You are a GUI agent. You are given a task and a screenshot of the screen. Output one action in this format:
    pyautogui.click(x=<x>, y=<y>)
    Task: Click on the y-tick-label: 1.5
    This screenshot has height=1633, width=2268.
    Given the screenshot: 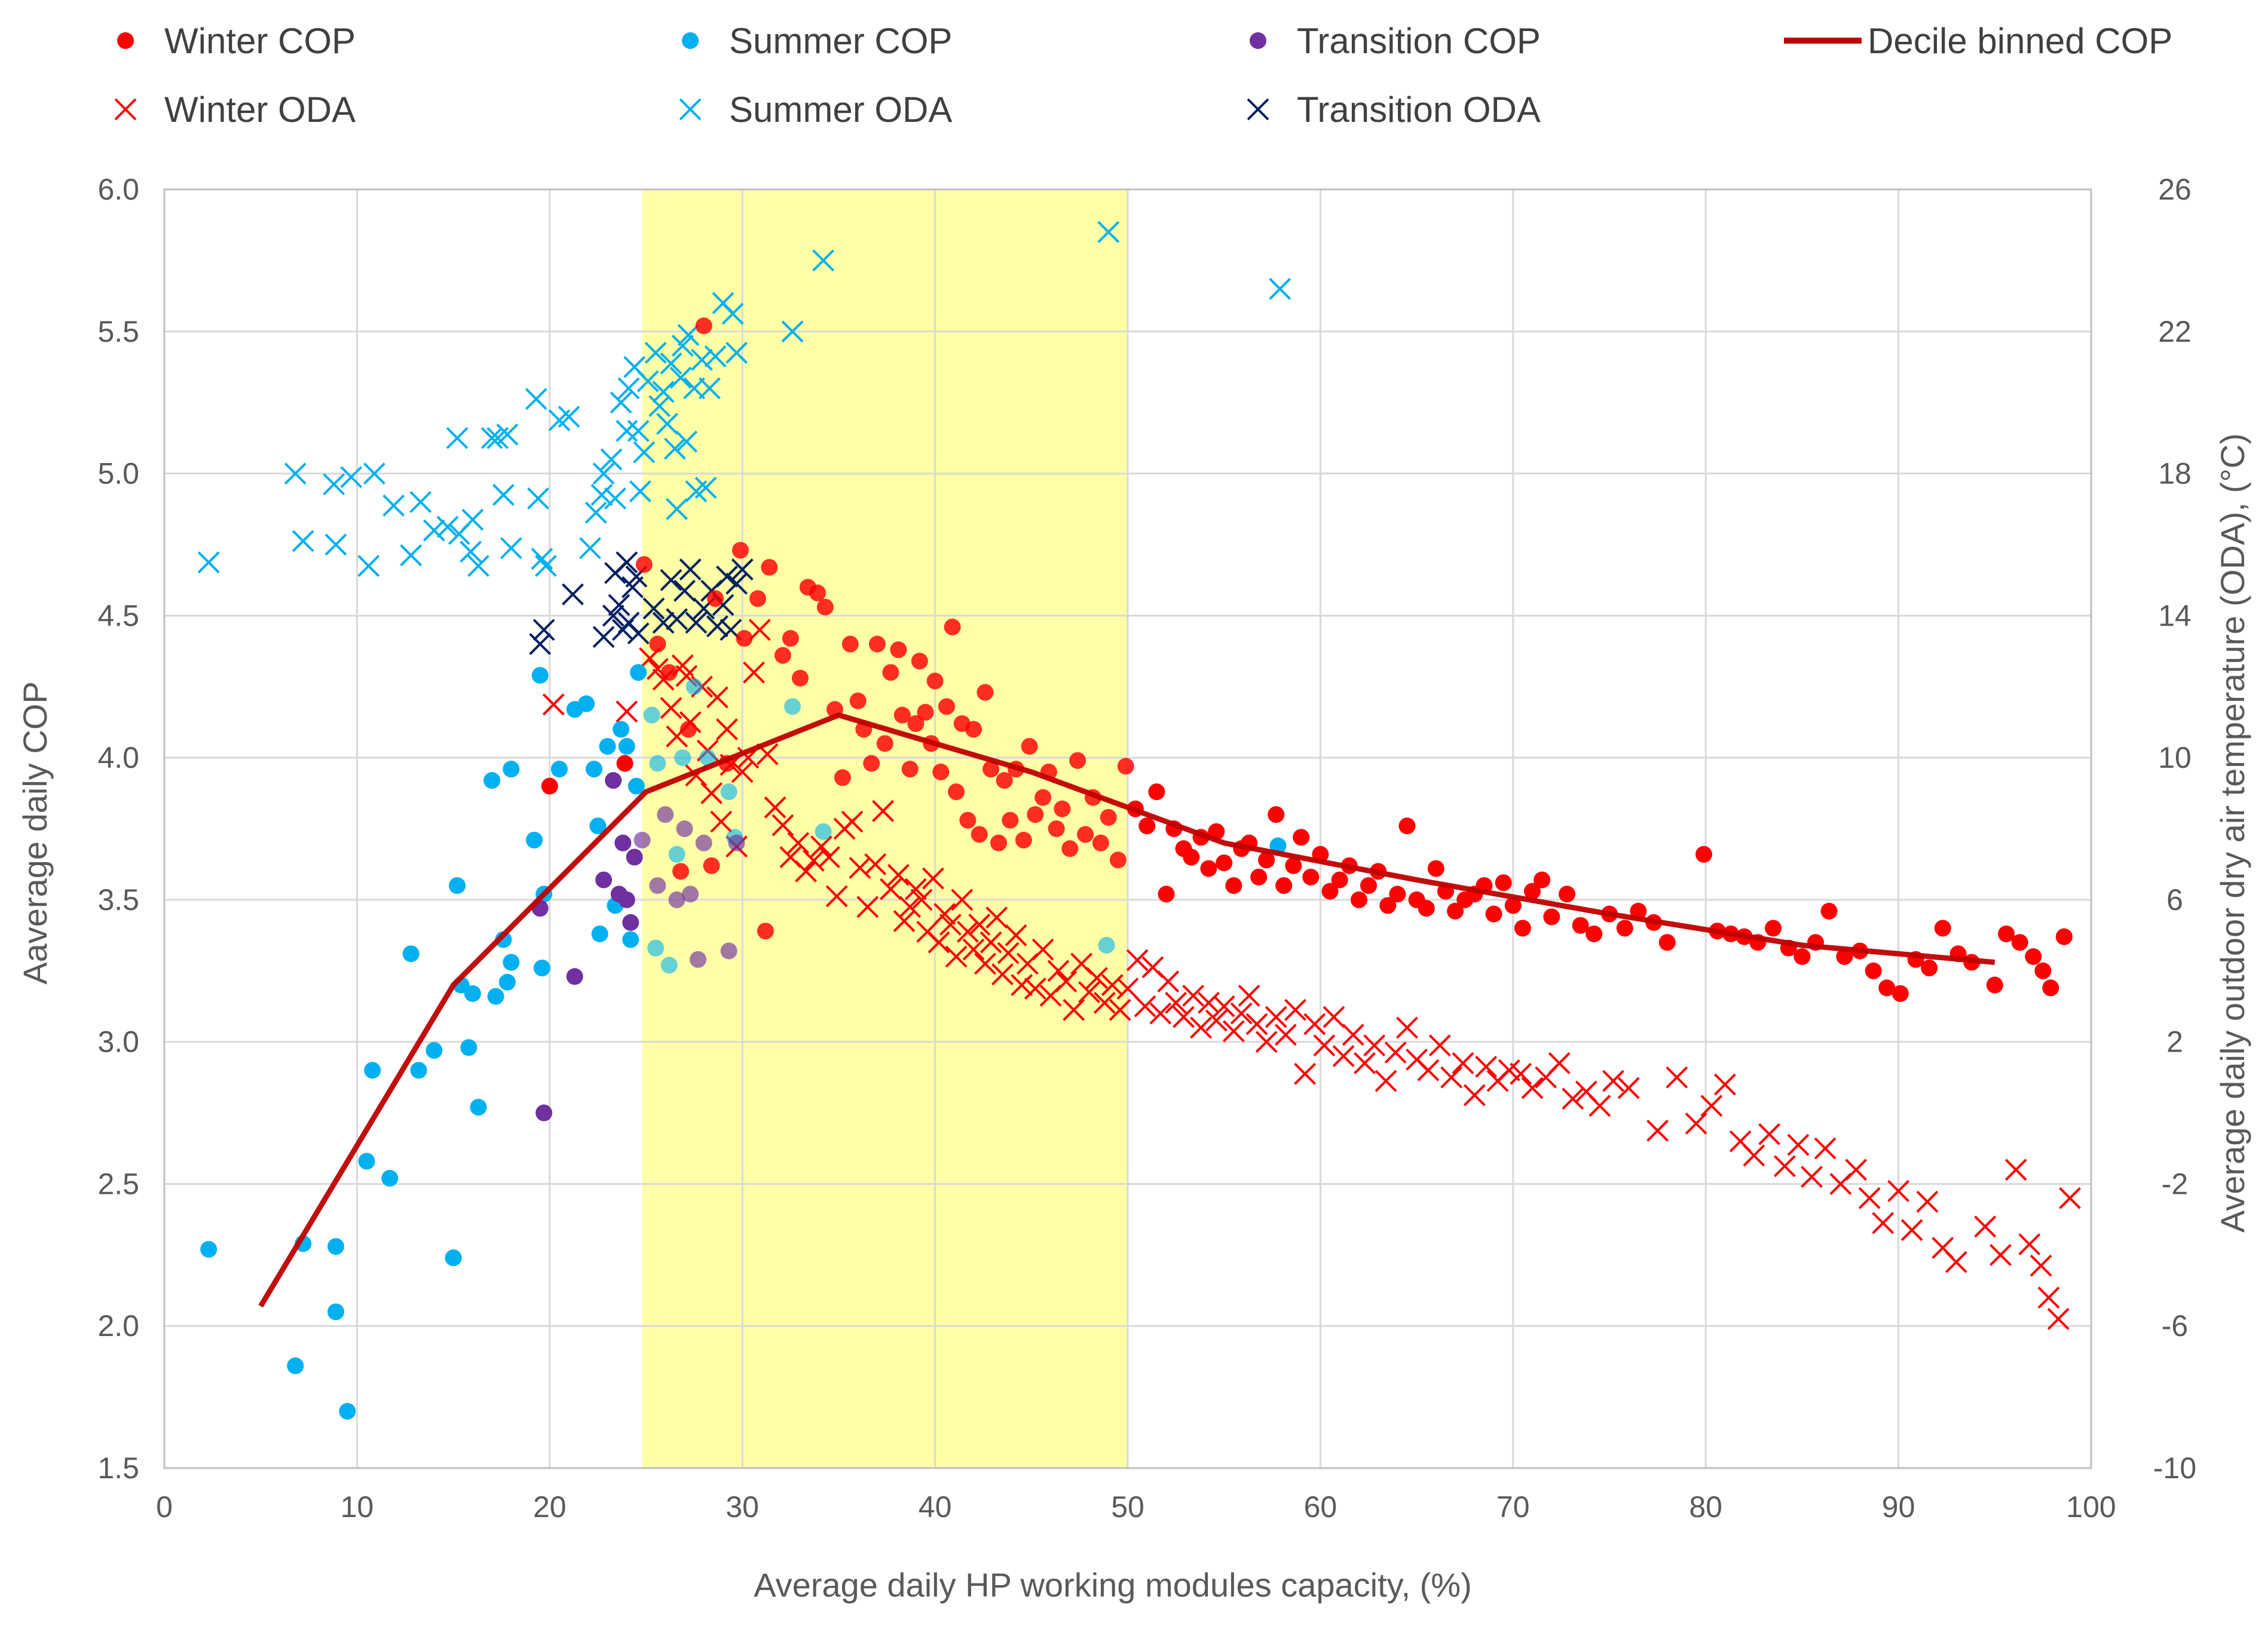 What is the action you would take?
    pyautogui.click(x=118, y=1468)
    